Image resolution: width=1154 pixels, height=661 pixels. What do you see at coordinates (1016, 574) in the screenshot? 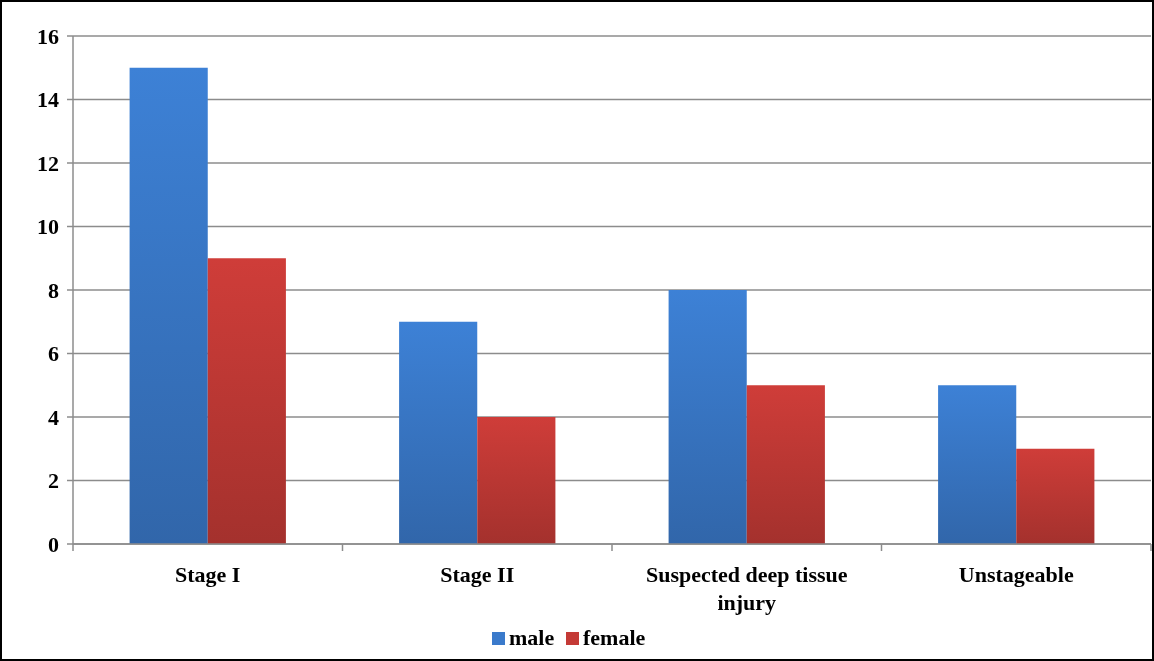
I see `x-tick-label: Unstageable` at bounding box center [1016, 574].